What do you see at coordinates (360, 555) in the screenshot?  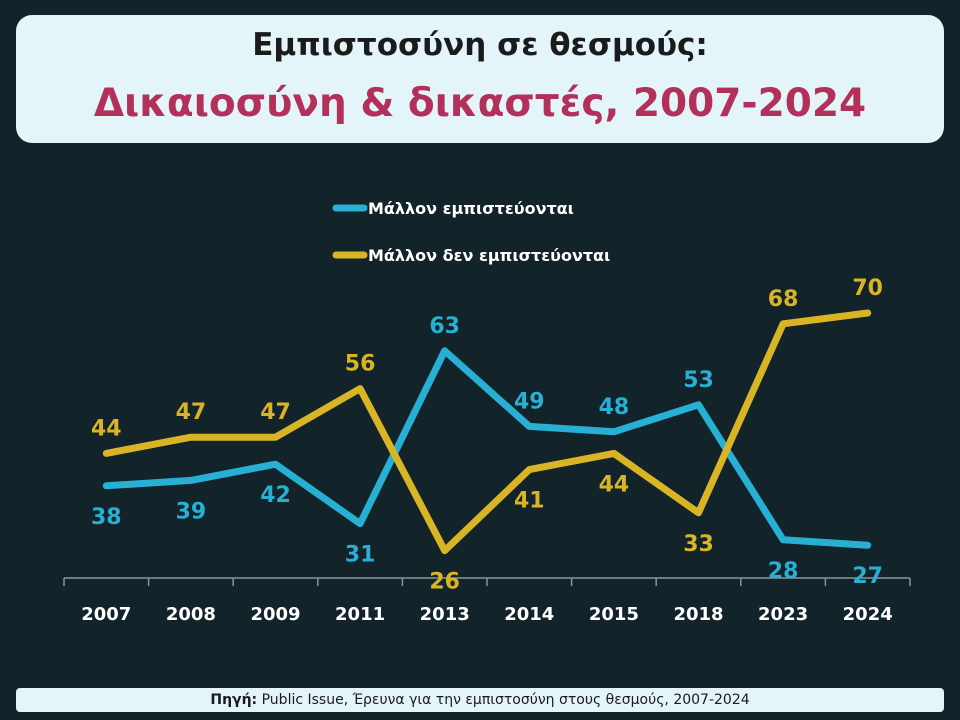 I see `data-label: 31` at bounding box center [360, 555].